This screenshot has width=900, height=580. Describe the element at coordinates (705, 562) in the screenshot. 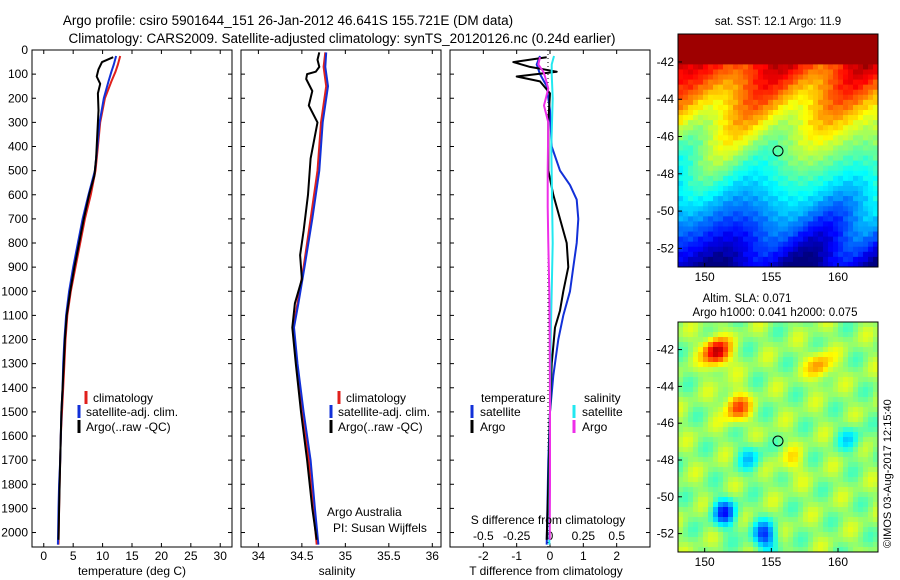

I see `map-x-tick-label: 150` at that location.